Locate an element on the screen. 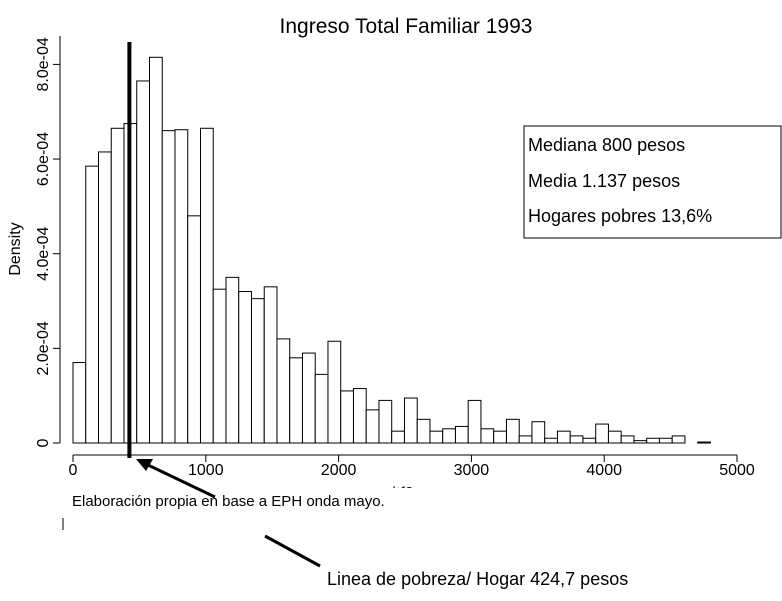  x-tick-label: 5000 is located at coordinates (737, 470).